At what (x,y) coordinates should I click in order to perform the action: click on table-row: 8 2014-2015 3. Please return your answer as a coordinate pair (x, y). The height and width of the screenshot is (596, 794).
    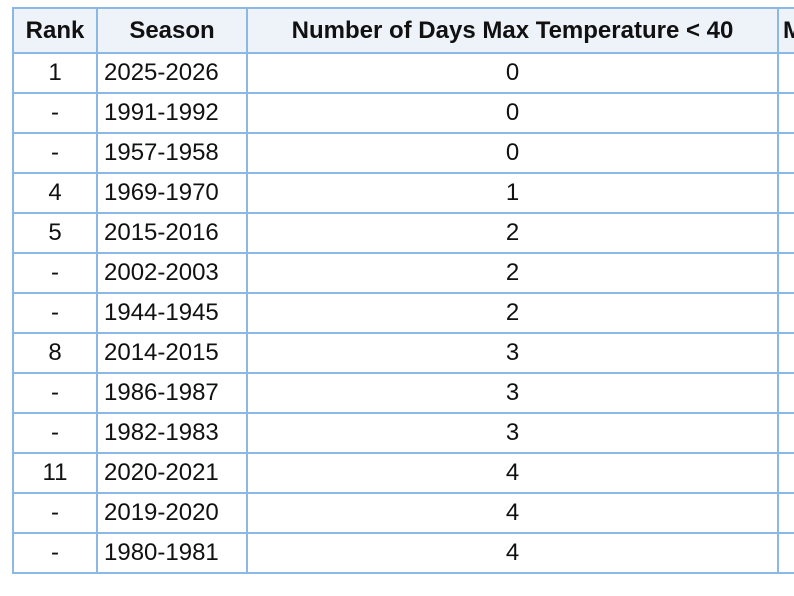
    Looking at the image, I should click on (403, 353).